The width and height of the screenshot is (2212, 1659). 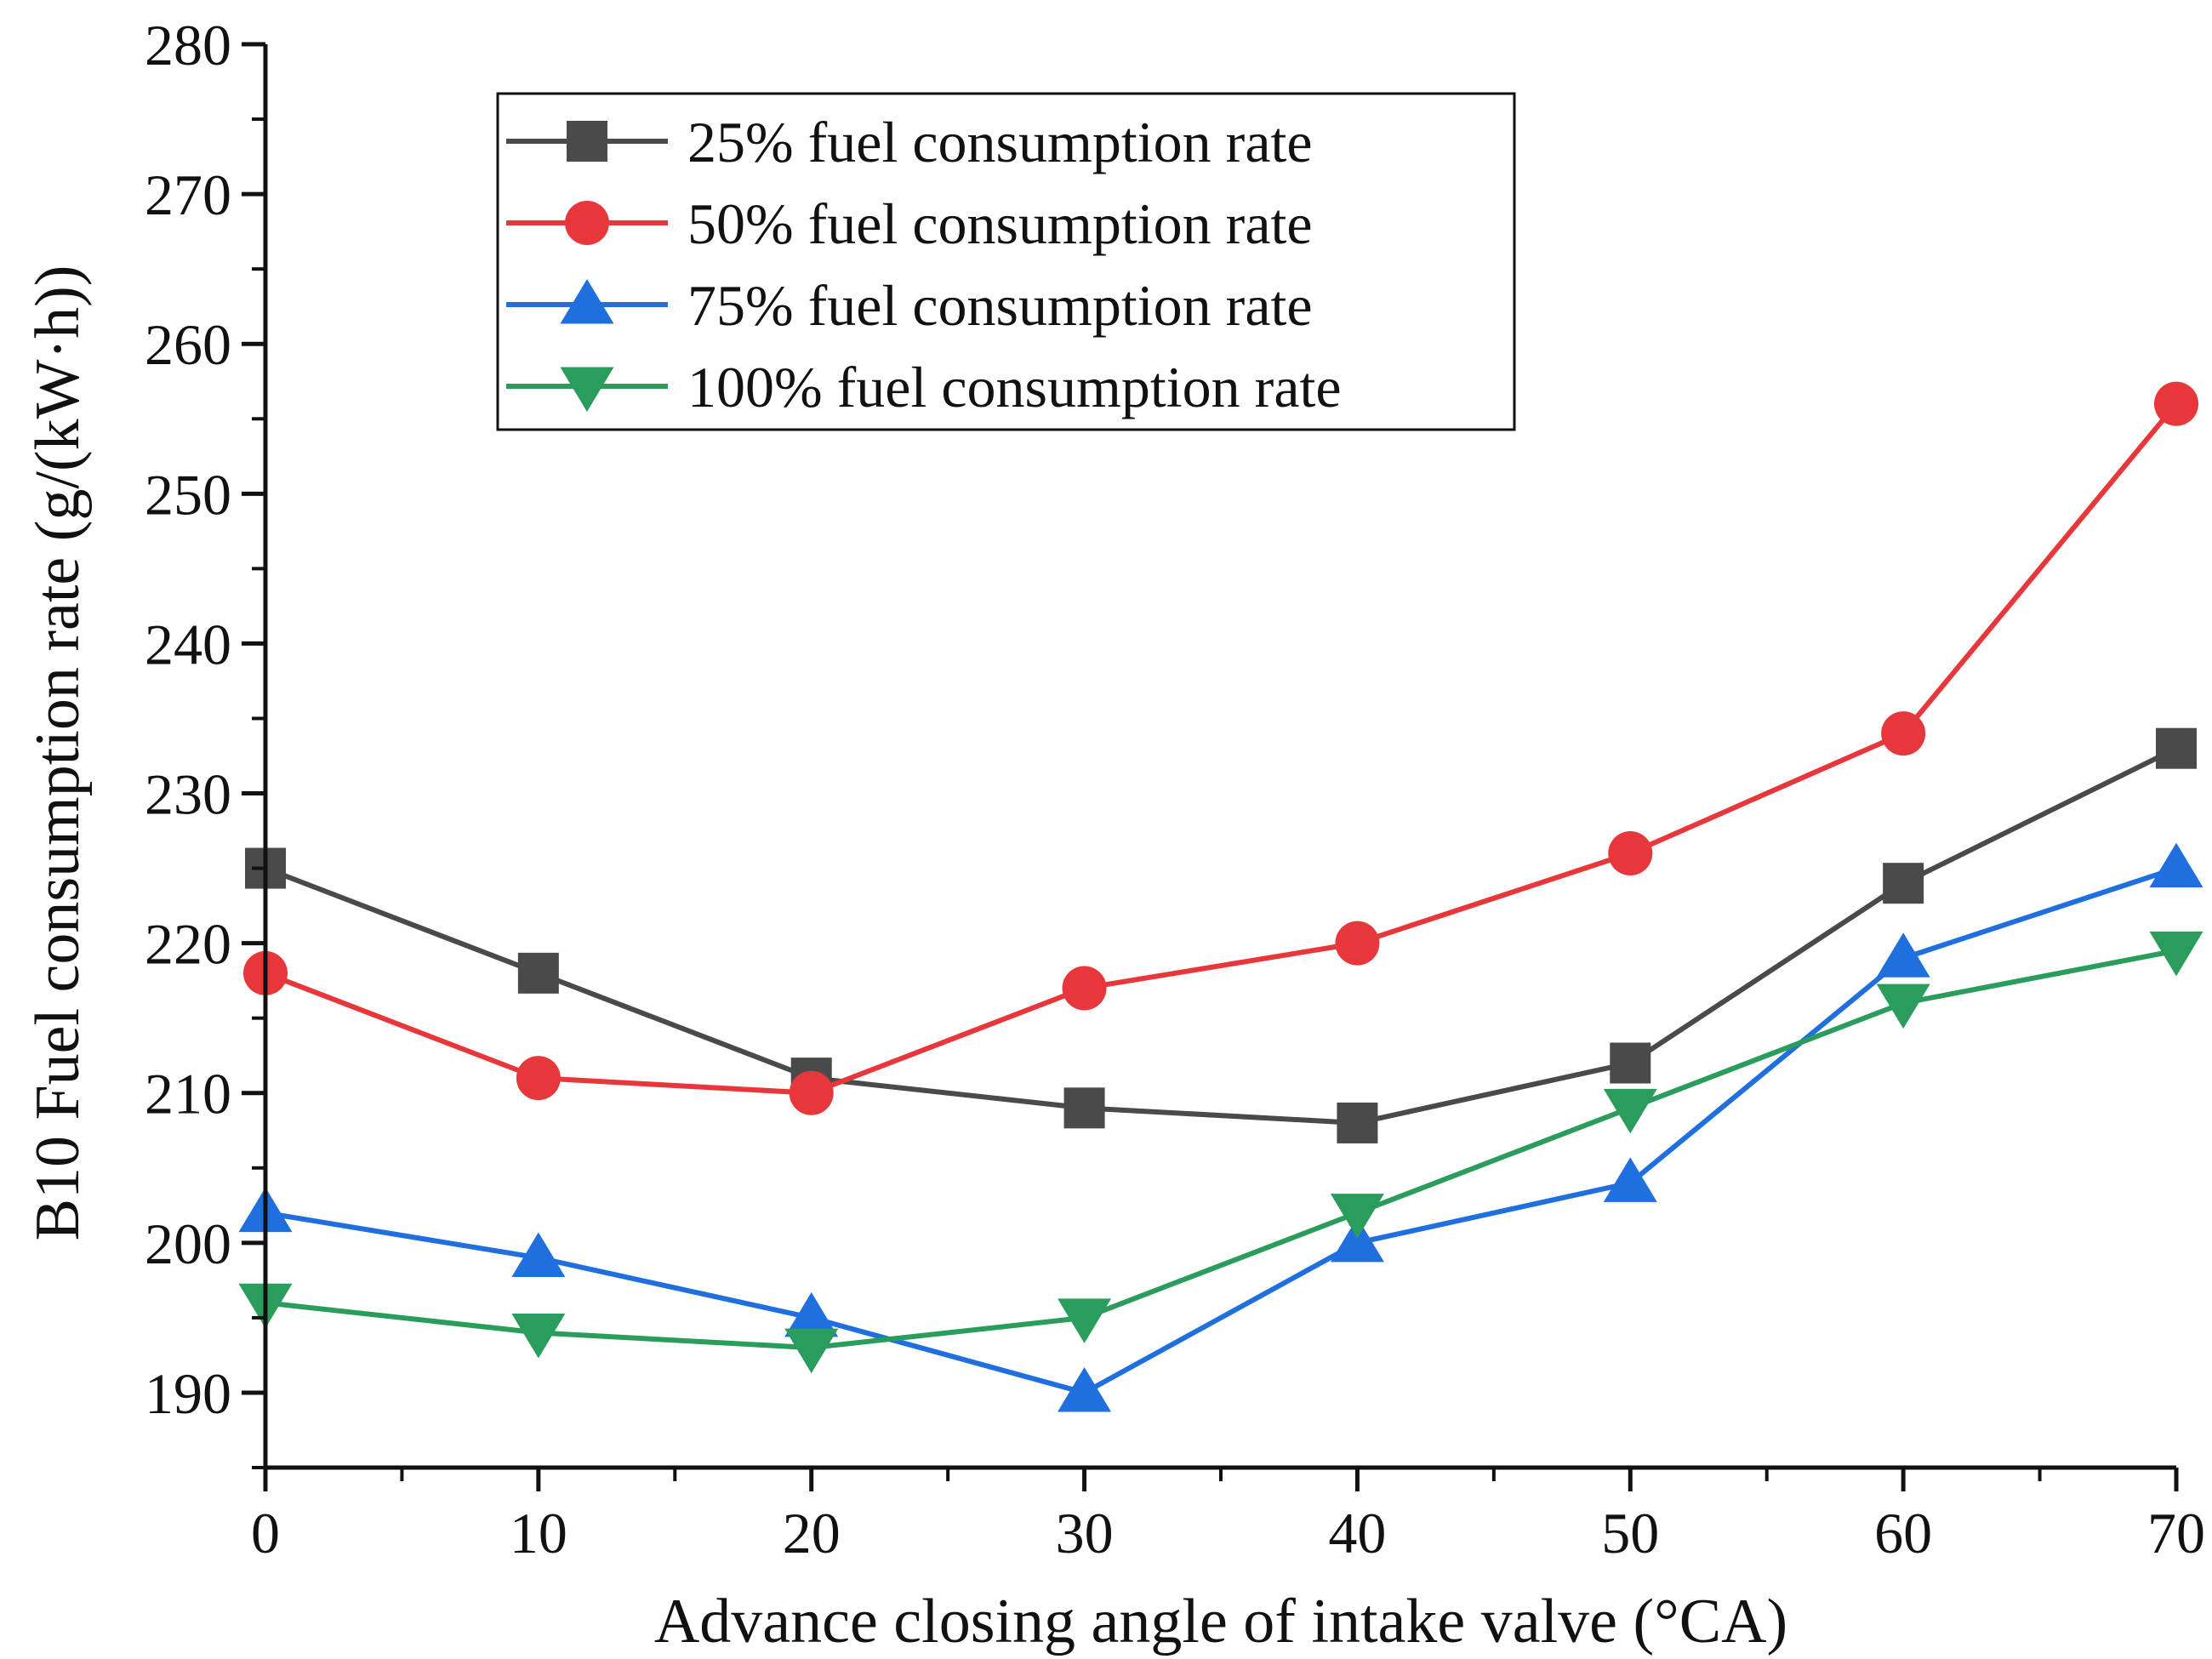 What do you see at coordinates (812, 1533) in the screenshot?
I see `x-tick-label: 20` at bounding box center [812, 1533].